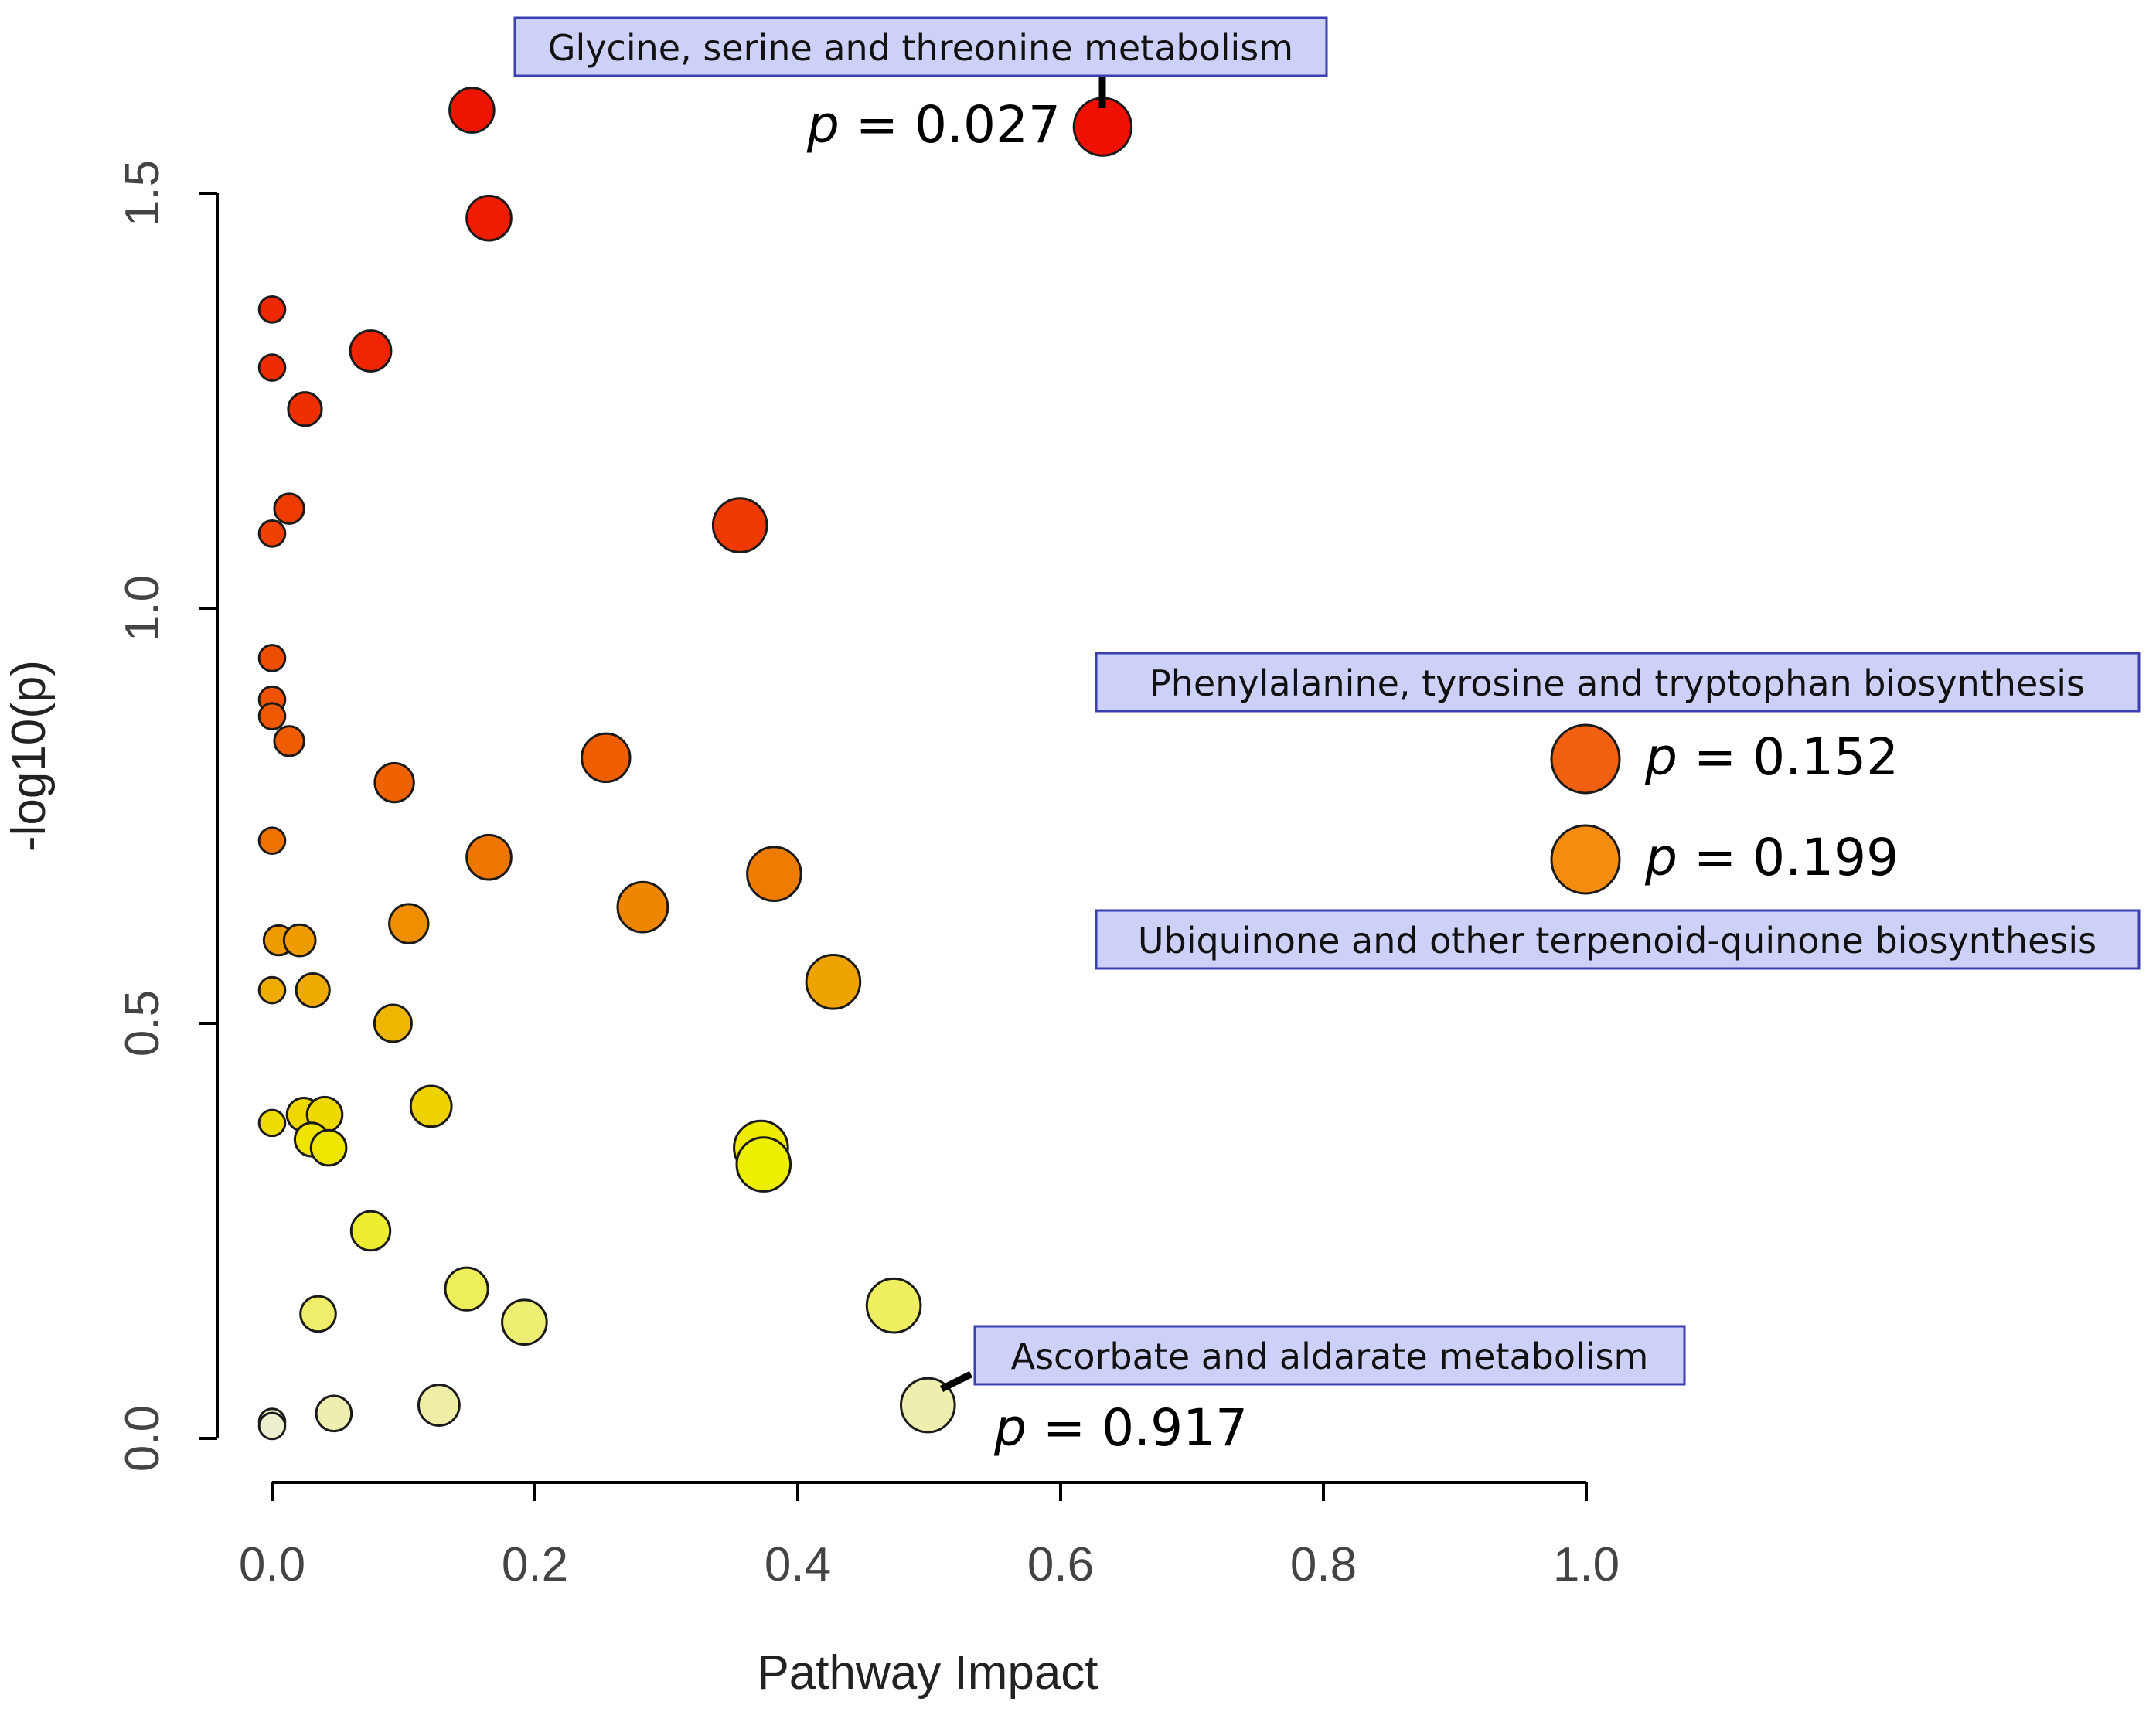  What do you see at coordinates (142, 608) in the screenshot?
I see `y-tick-label: 1.0` at bounding box center [142, 608].